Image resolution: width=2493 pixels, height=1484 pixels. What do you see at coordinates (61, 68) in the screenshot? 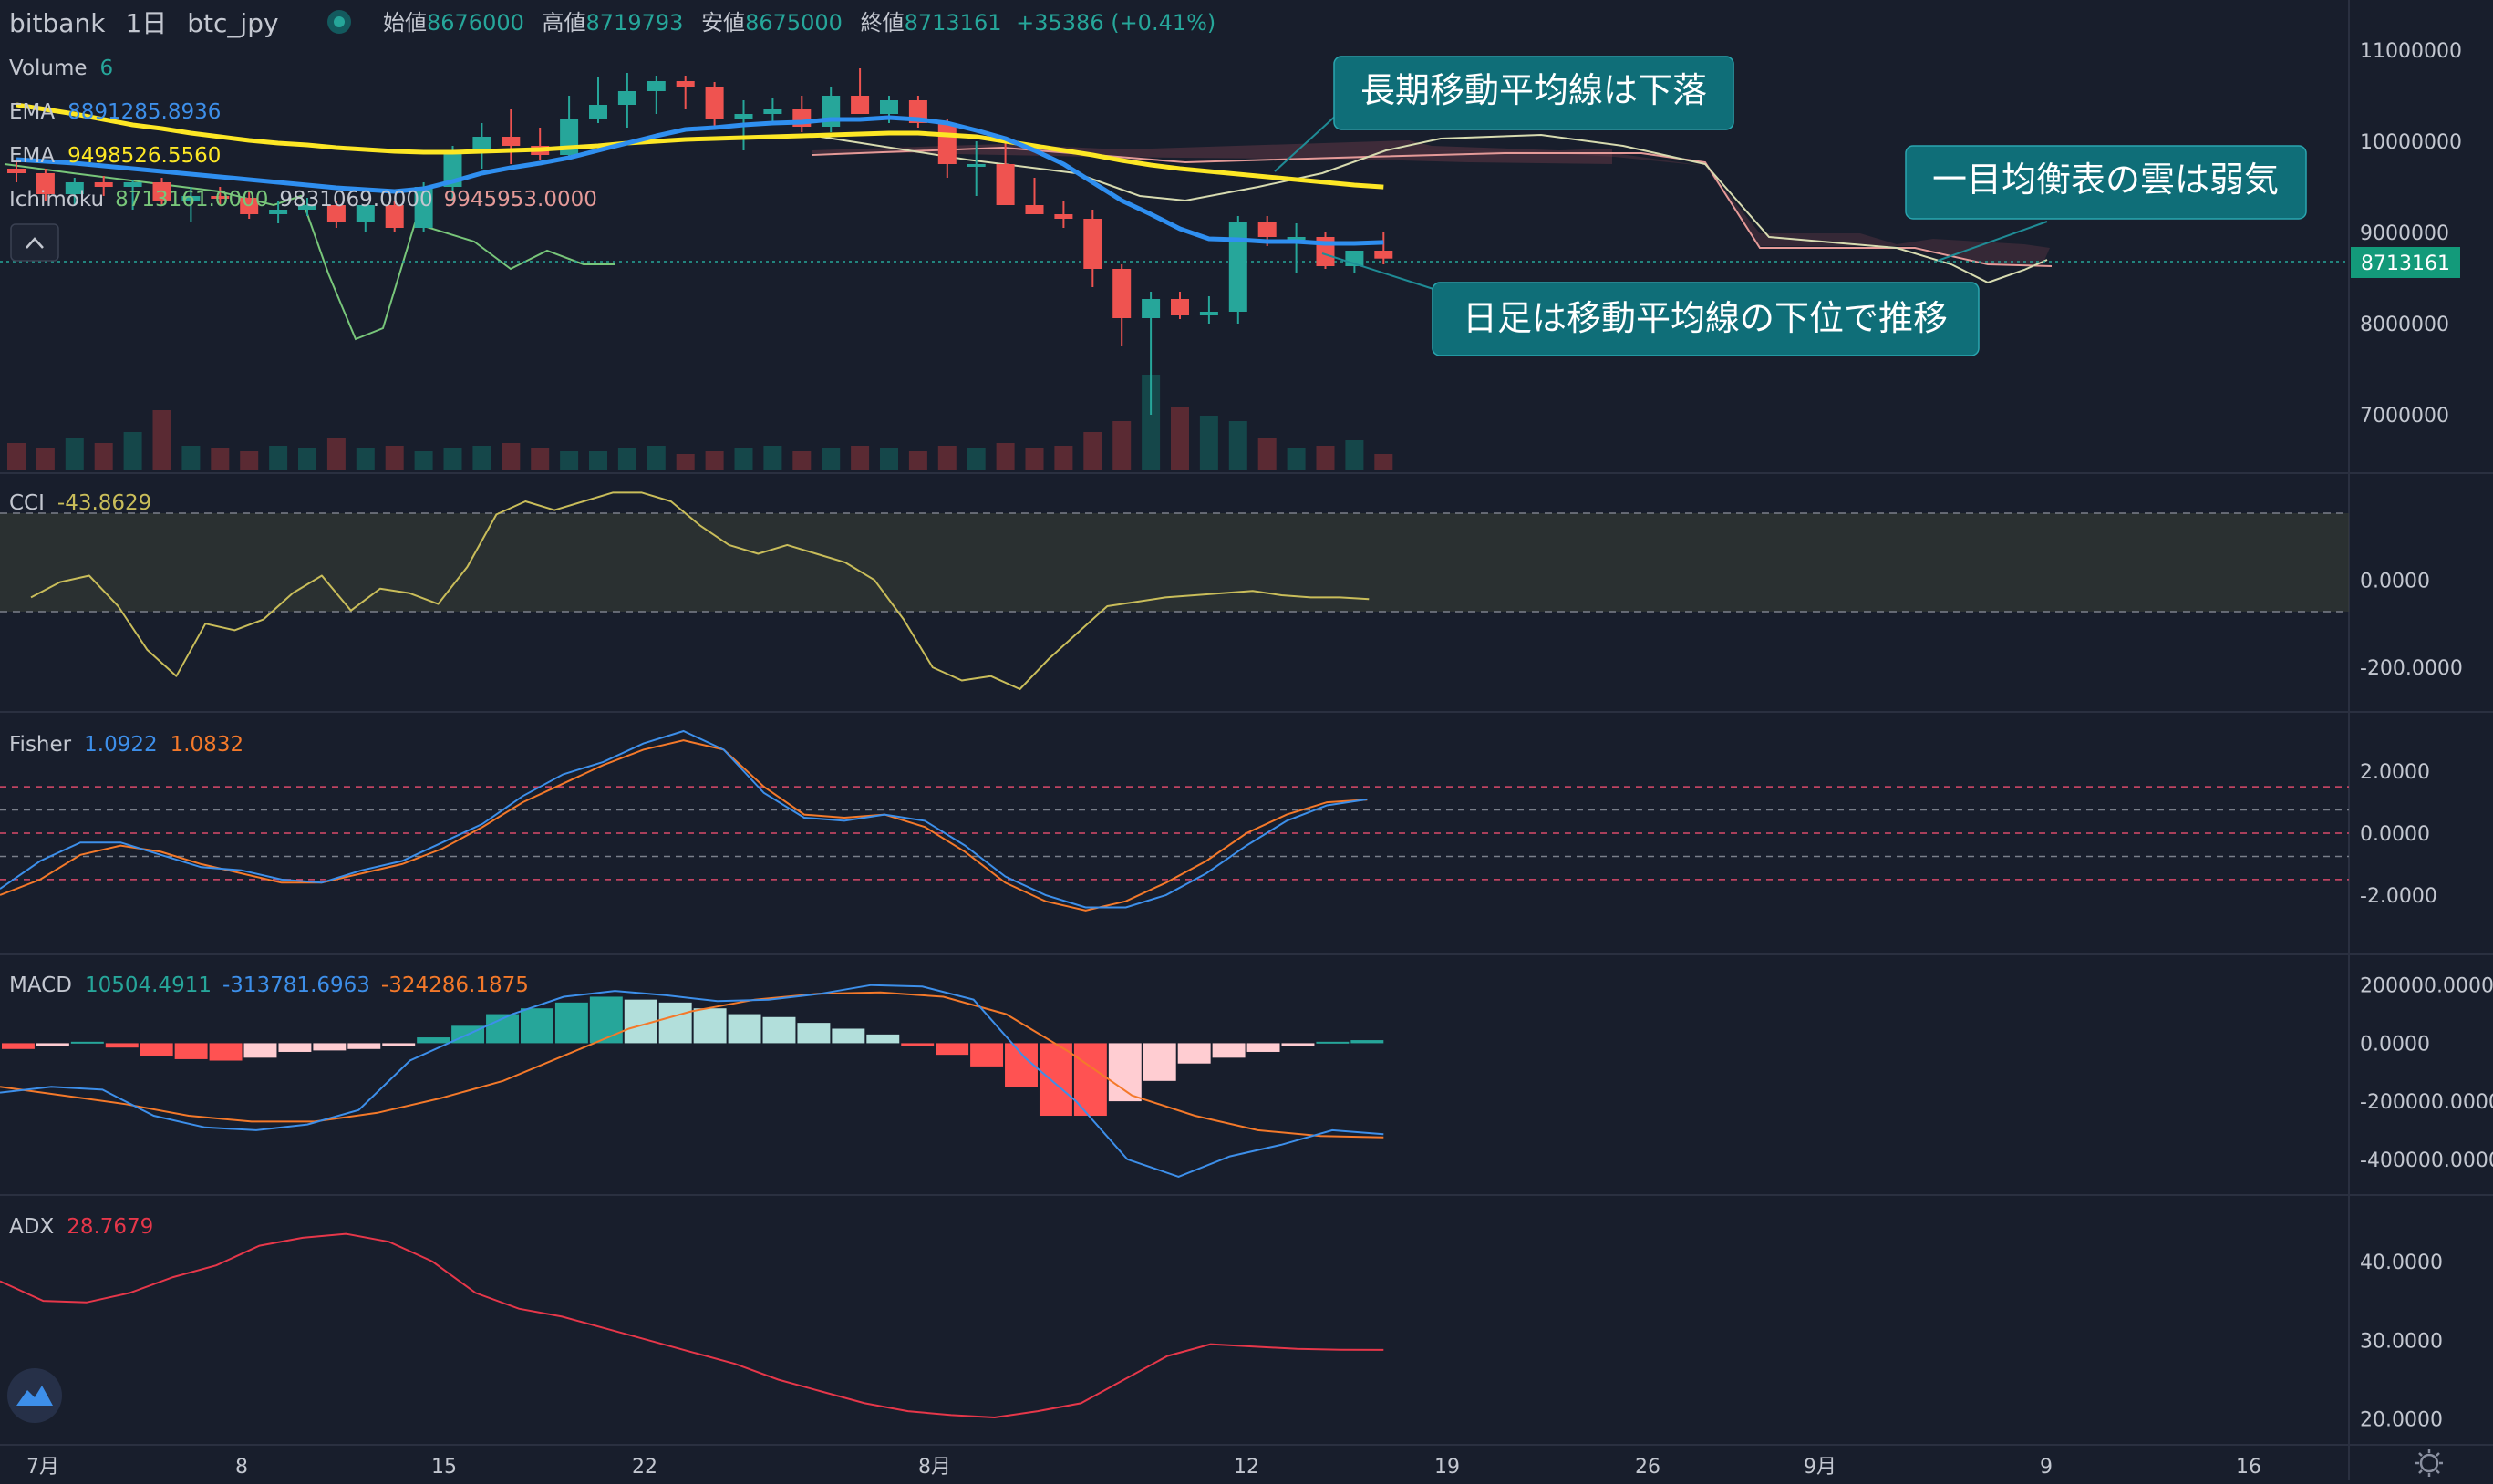
I see `volume-legend: Volume 6` at bounding box center [61, 68].